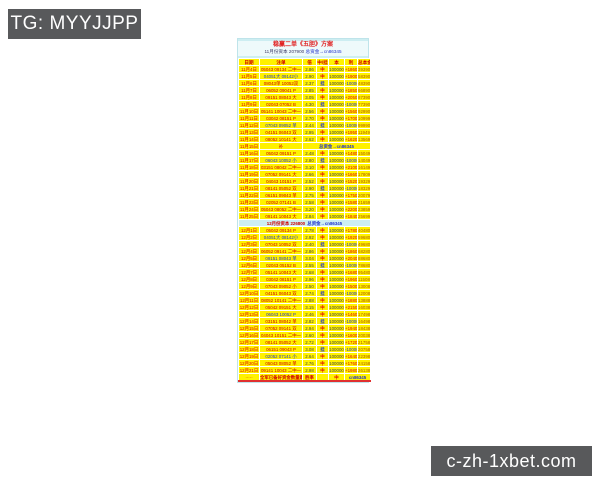  Describe the element at coordinates (281, 293) in the screenshot. I see `table-cell: 04151 06043 双` at that location.